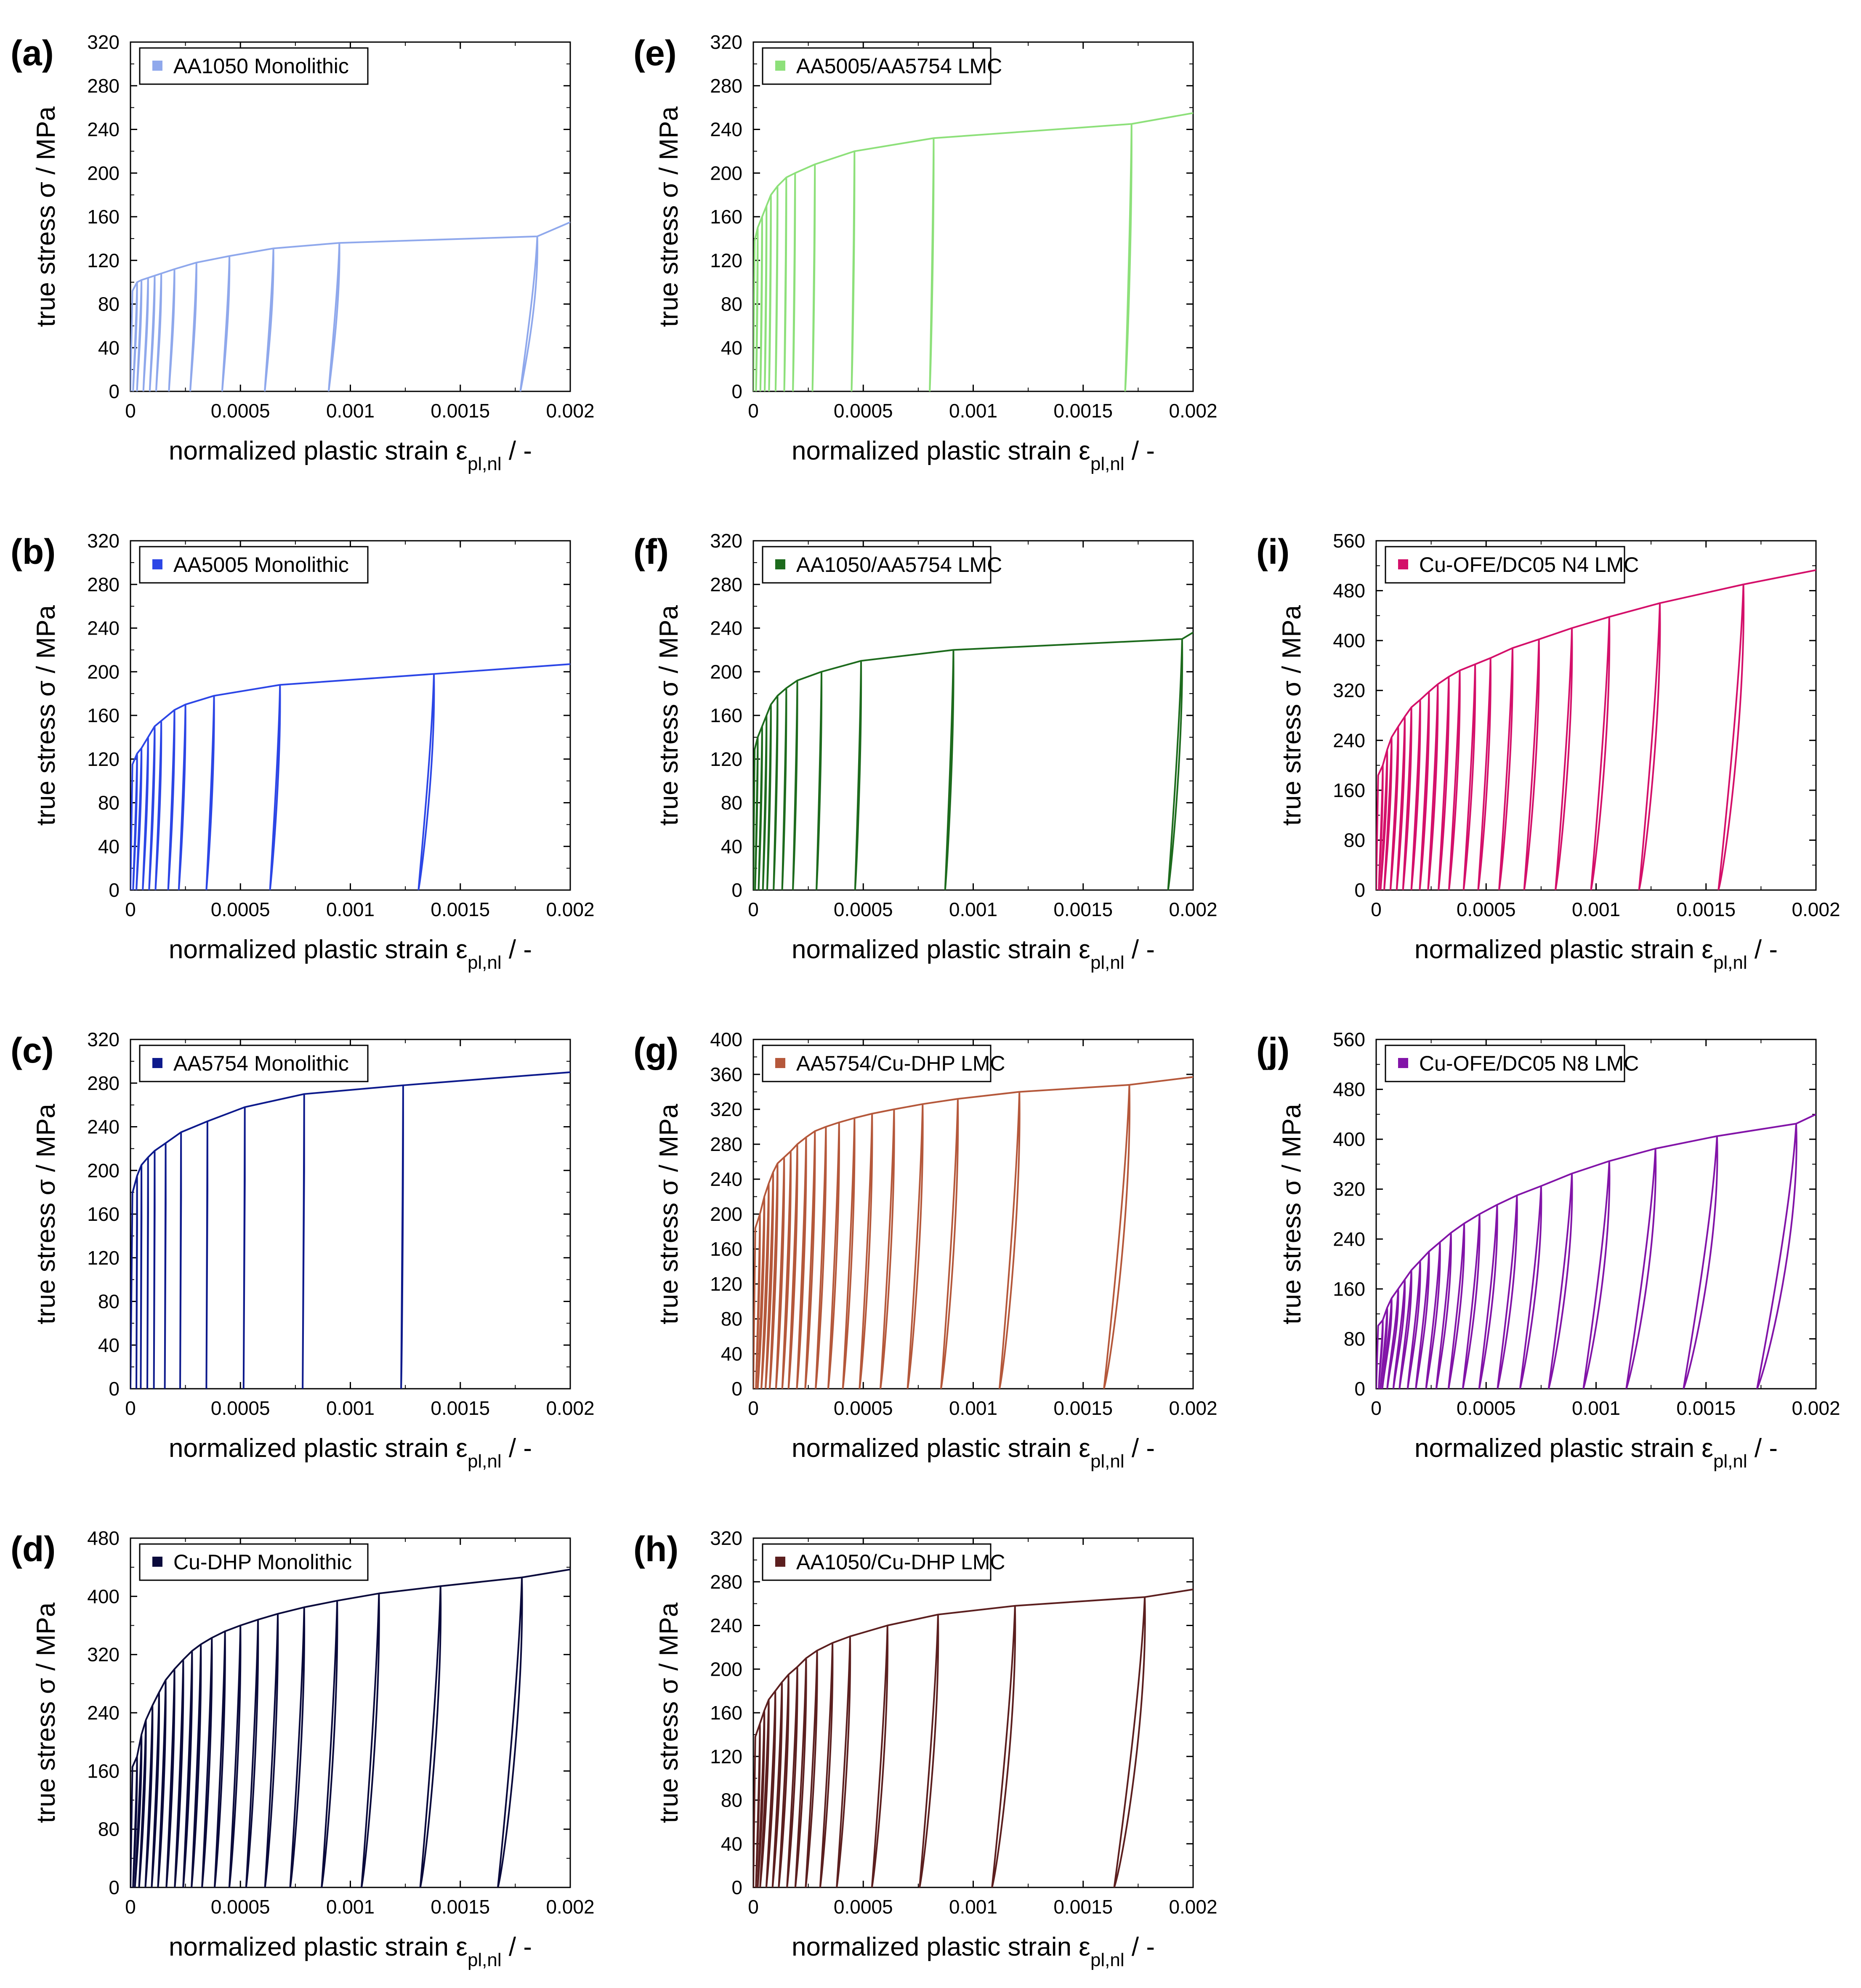 This screenshot has width=1861, height=1988. What do you see at coordinates (1349, 1039) in the screenshot?
I see `panel-j-ytick-label: 560` at bounding box center [1349, 1039].